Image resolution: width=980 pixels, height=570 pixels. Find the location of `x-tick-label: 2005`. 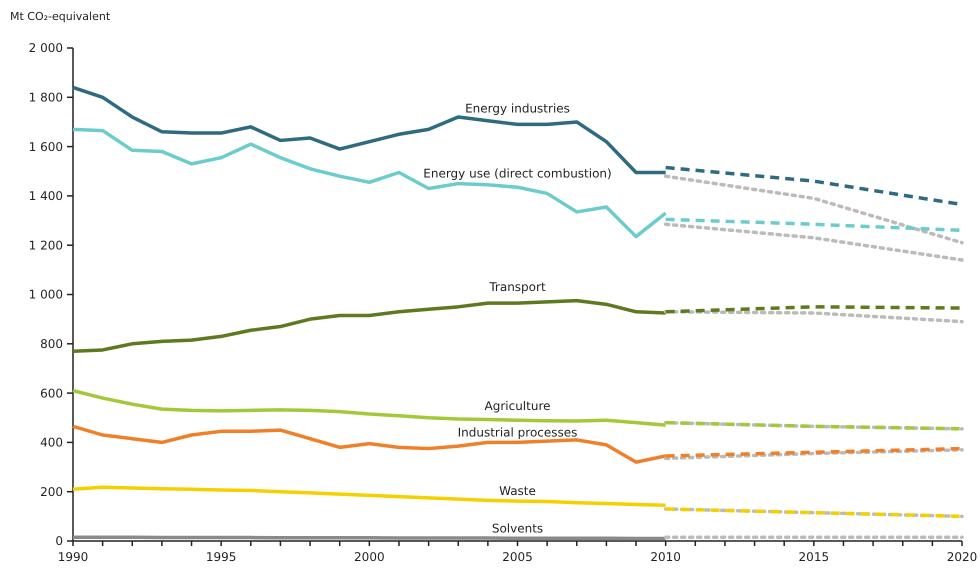

x-tick-label: 2005 is located at coordinates (517, 557).